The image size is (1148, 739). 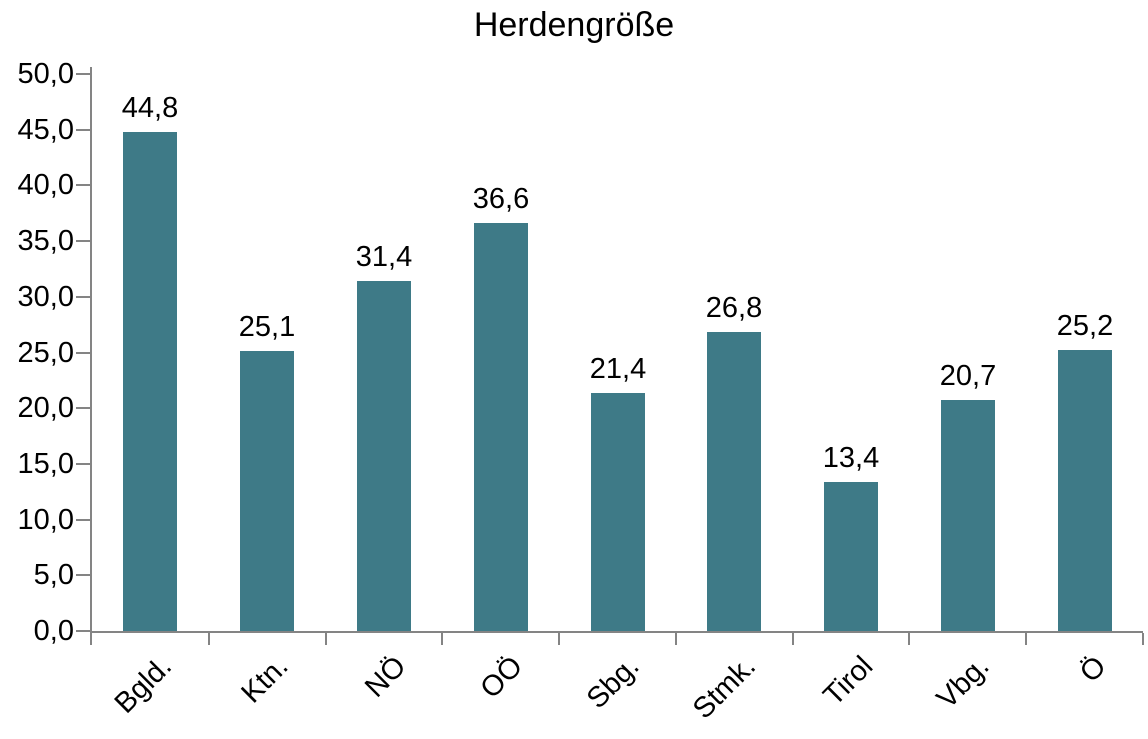 I want to click on x-axis-line, so click(x=616, y=632).